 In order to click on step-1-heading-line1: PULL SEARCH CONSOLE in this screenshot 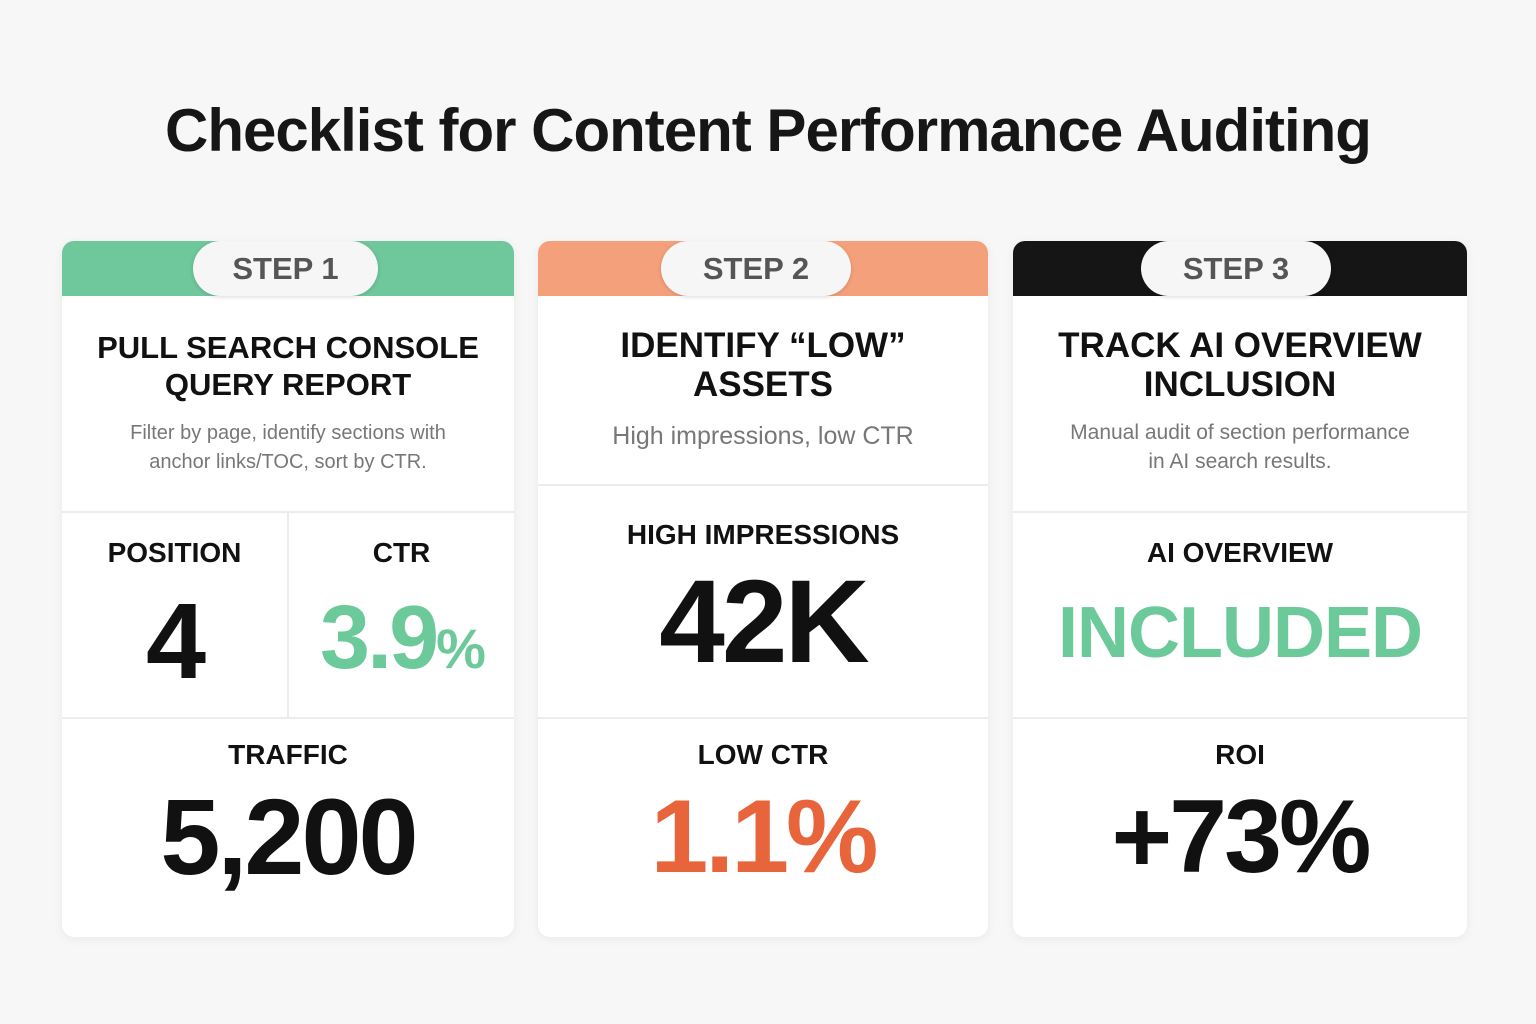, I will do `click(288, 347)`.